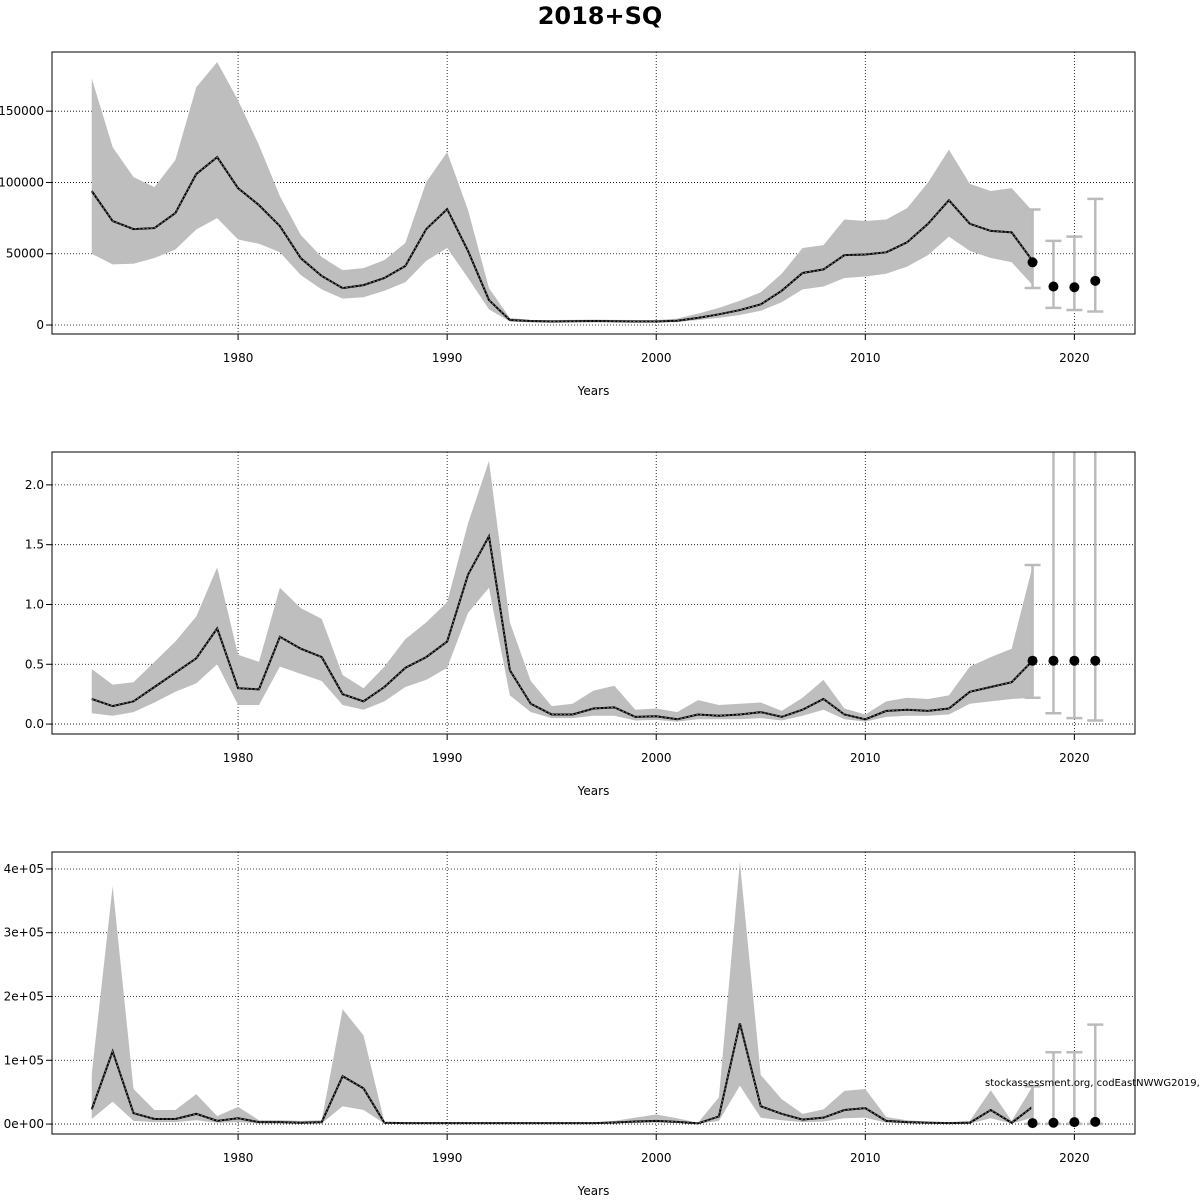  What do you see at coordinates (34, 724) in the screenshot?
I see `y-tick-label: 0.0` at bounding box center [34, 724].